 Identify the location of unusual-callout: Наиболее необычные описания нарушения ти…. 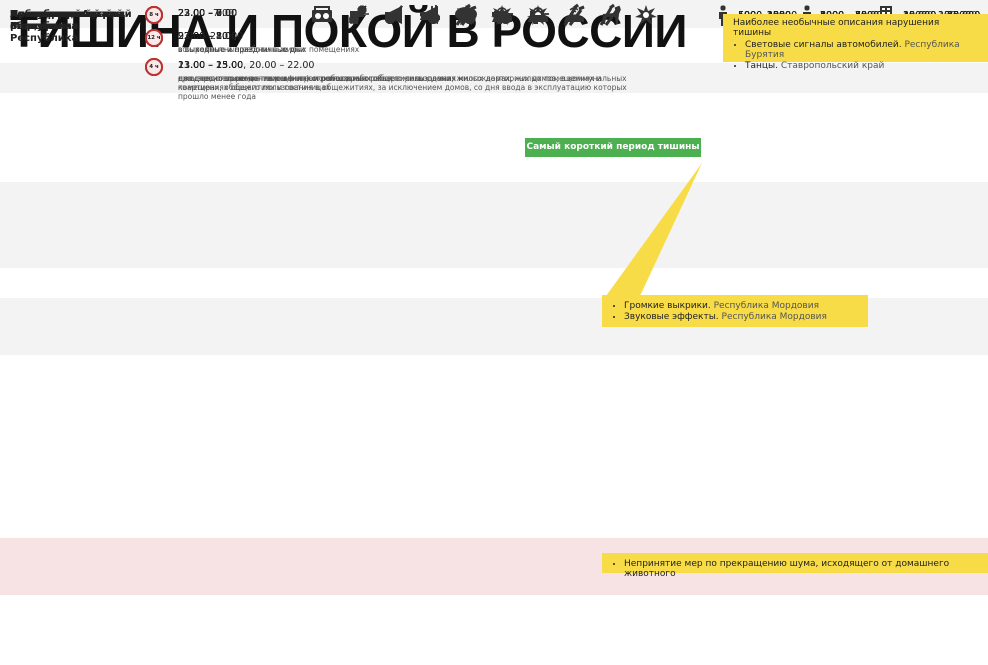
(855, 42).